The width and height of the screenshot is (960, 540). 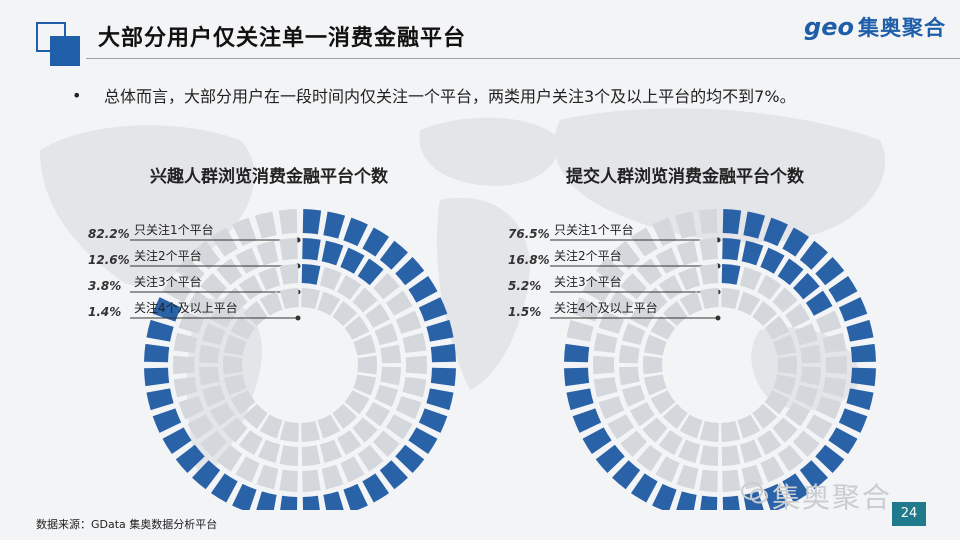 What do you see at coordinates (875, 27) in the screenshot?
I see `brand-logo: geo 集奥聚合` at bounding box center [875, 27].